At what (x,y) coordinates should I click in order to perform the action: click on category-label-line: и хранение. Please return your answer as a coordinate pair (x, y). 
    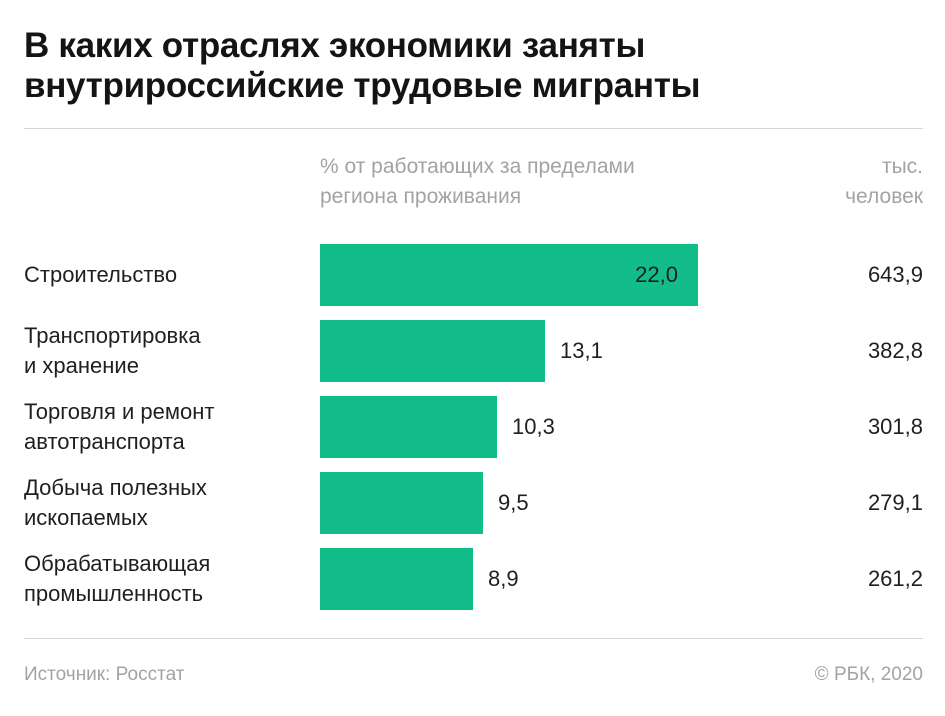
    Looking at the image, I should click on (81, 365).